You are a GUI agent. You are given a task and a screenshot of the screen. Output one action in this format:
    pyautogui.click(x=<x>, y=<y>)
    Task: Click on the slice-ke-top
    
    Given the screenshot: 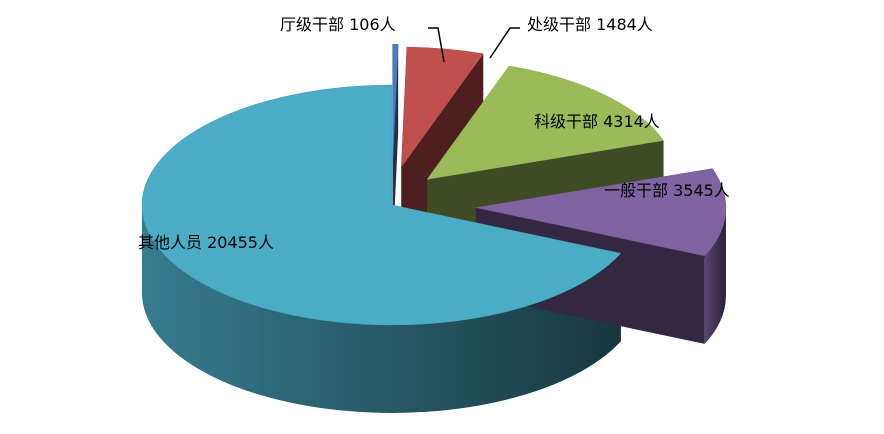 What is the action you would take?
    pyautogui.click(x=545, y=122)
    